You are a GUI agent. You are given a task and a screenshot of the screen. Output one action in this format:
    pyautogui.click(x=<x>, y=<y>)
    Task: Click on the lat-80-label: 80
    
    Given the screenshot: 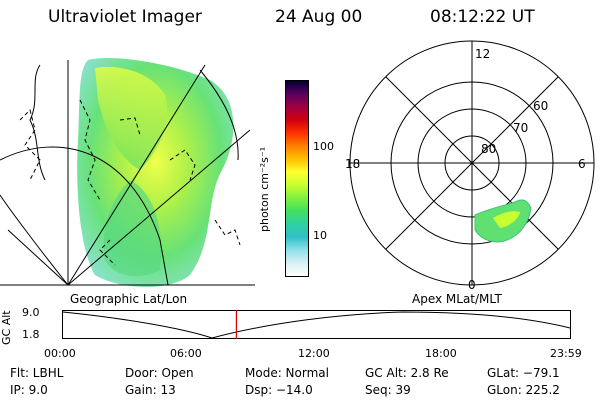 What is the action you would take?
    pyautogui.click(x=488, y=149)
    